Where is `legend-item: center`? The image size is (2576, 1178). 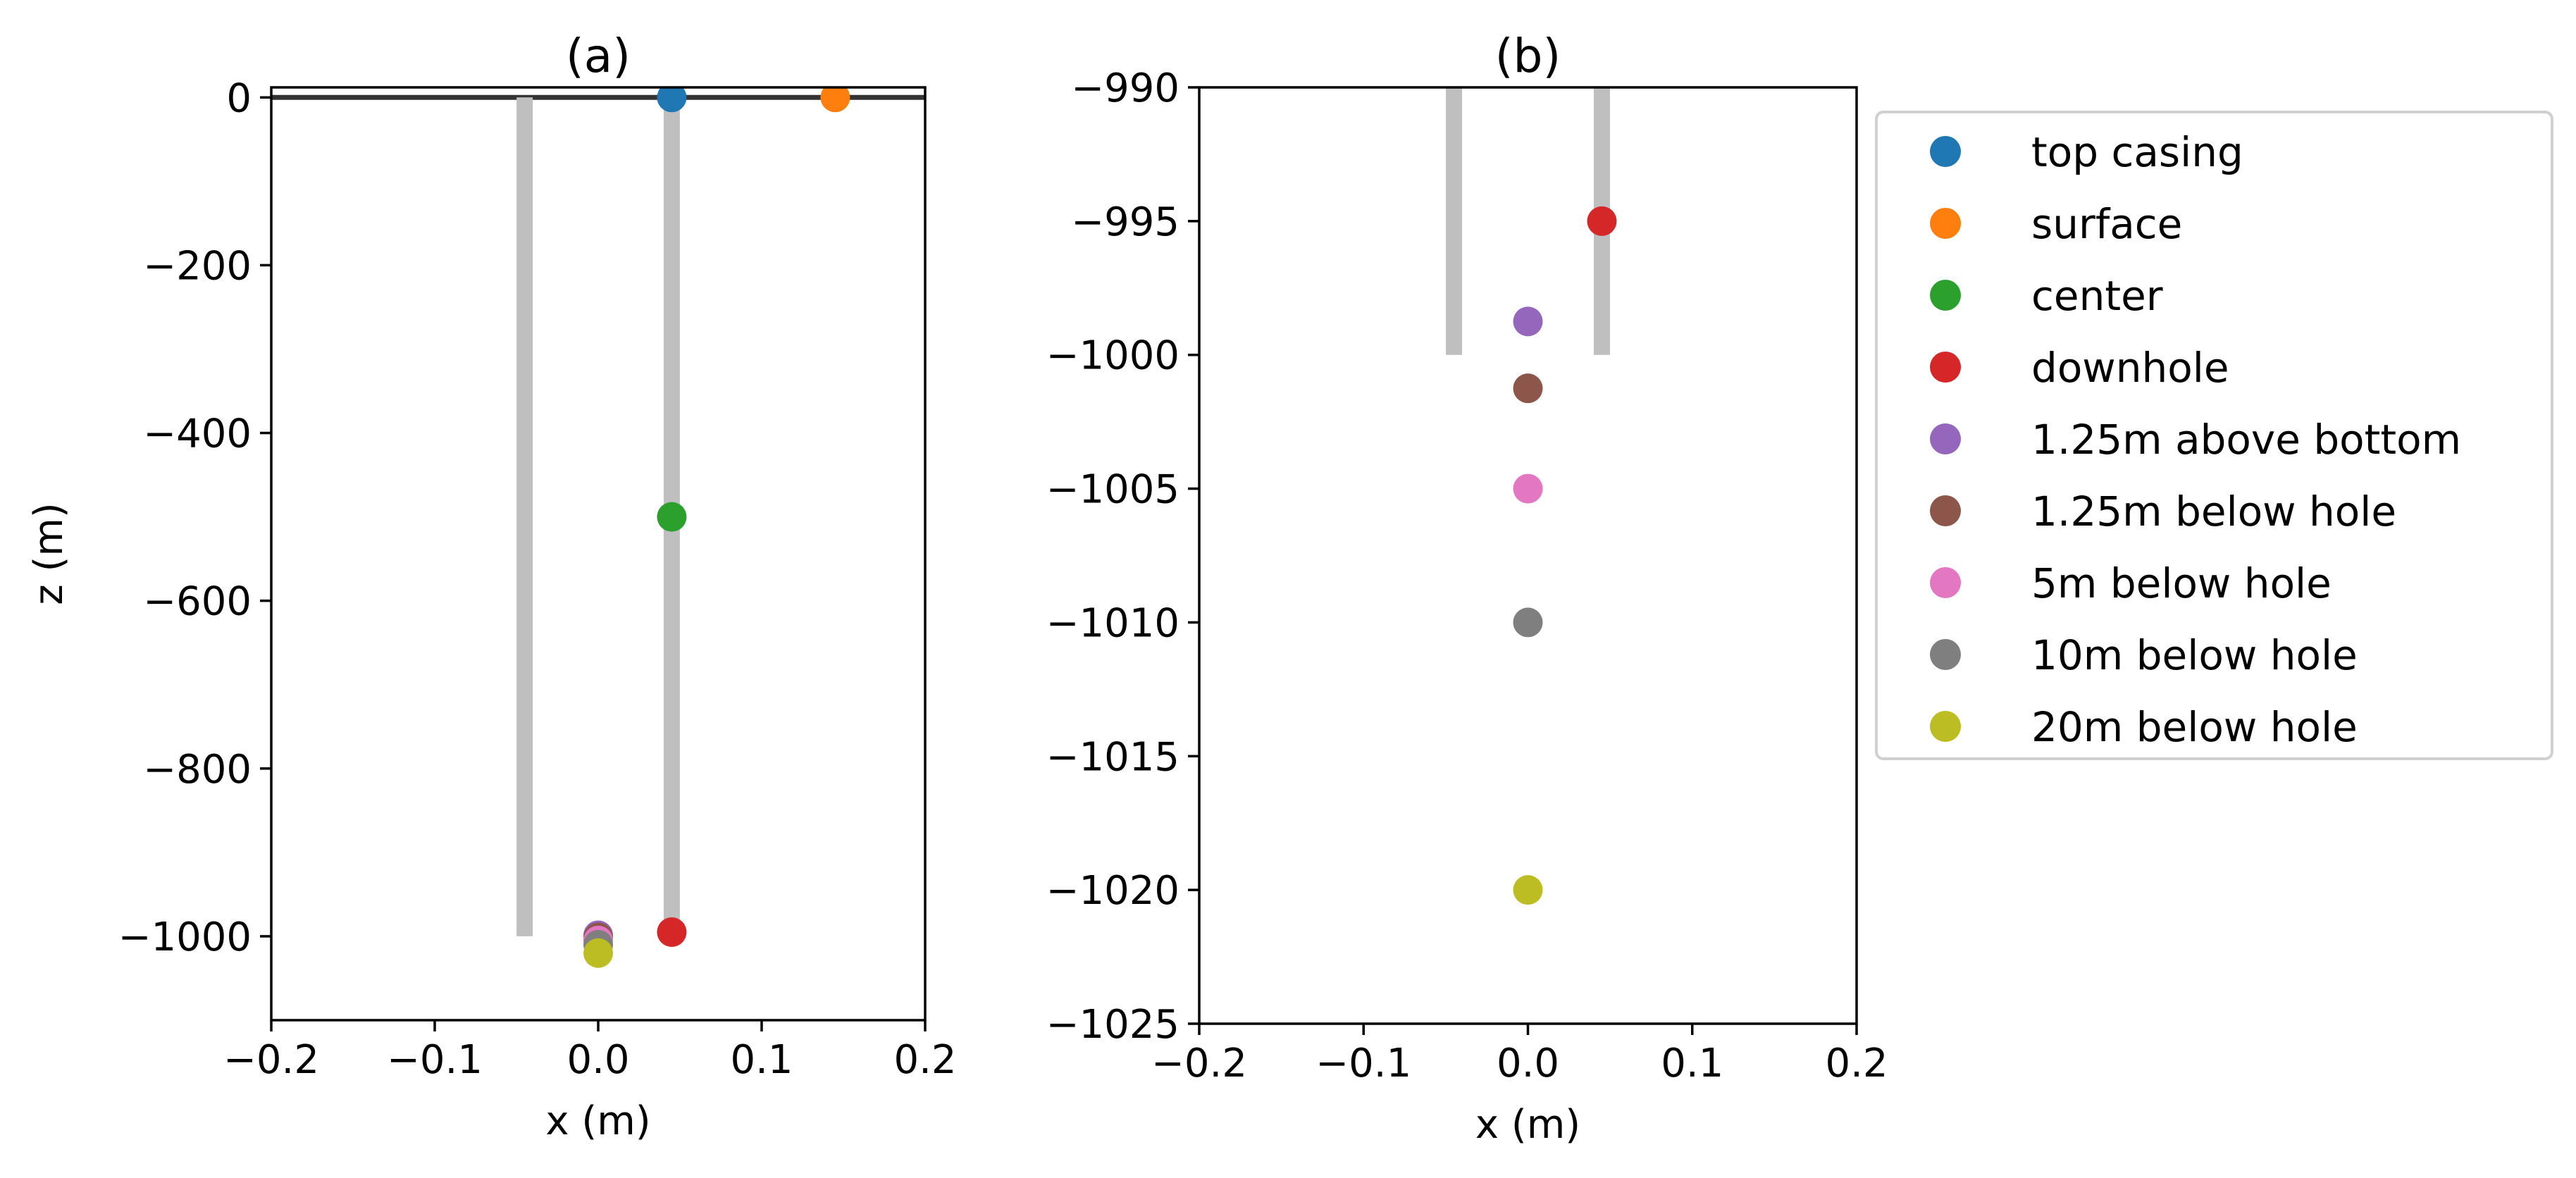 legend-item: center is located at coordinates (2046, 296).